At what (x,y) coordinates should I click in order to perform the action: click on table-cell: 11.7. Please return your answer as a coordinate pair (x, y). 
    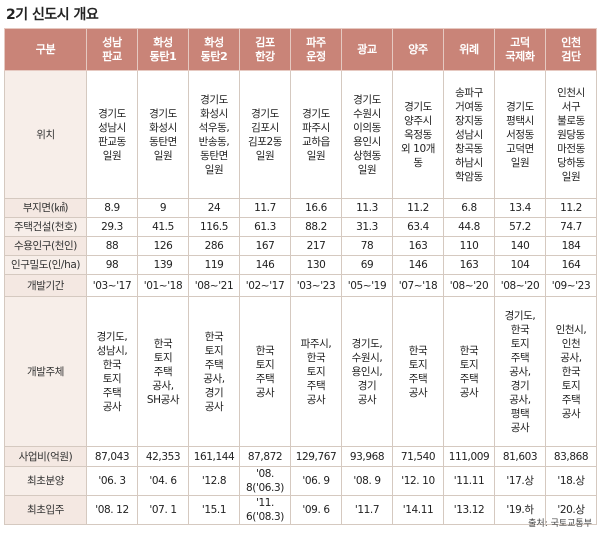
    Looking at the image, I should click on (265, 208).